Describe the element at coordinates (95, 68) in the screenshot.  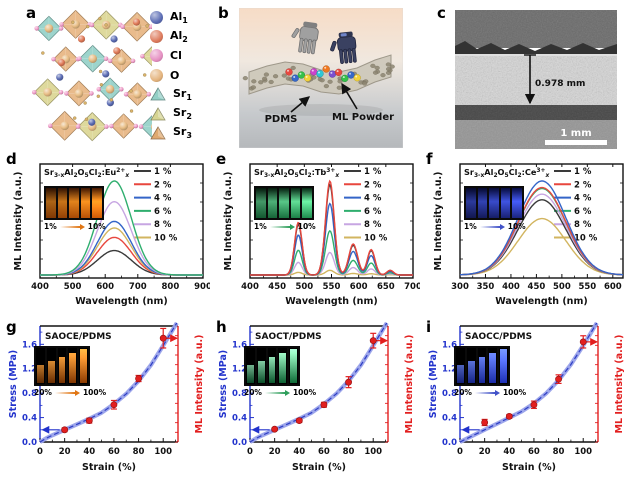
I see `oxygen-dots` at that location.